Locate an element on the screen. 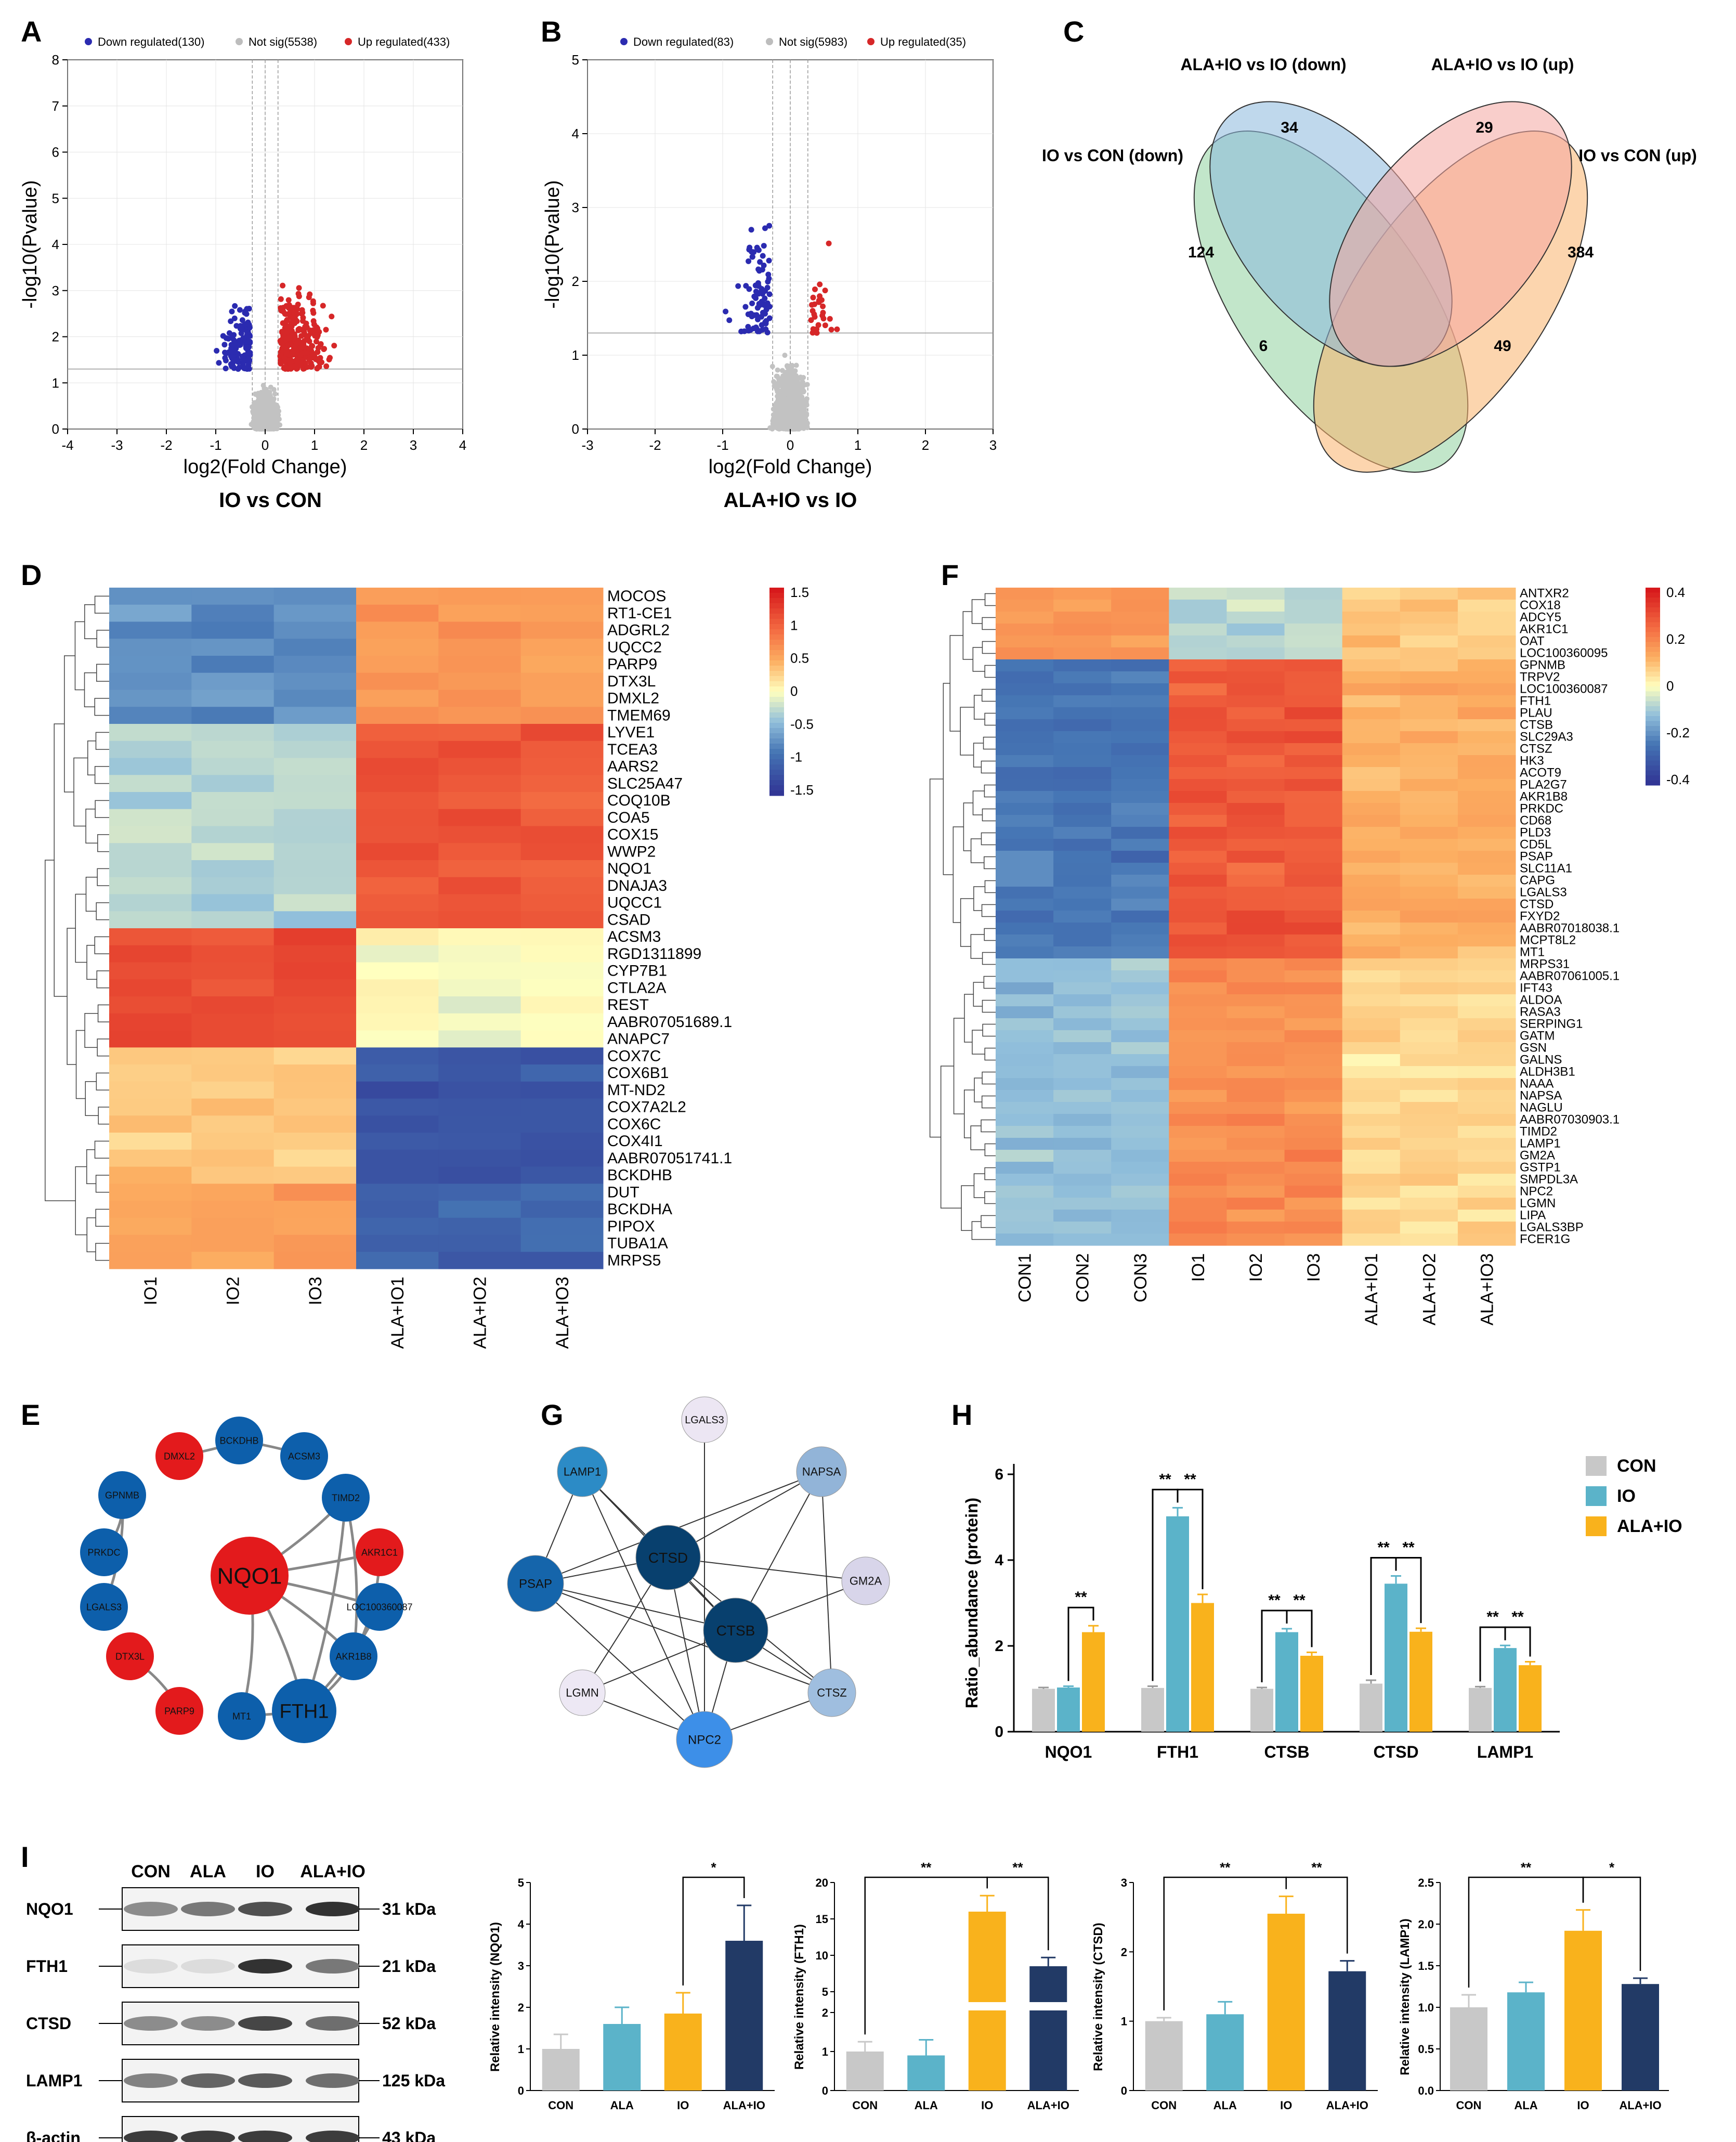 The image size is (1736, 2142). gene-label: ADGRL2 is located at coordinates (638, 630).